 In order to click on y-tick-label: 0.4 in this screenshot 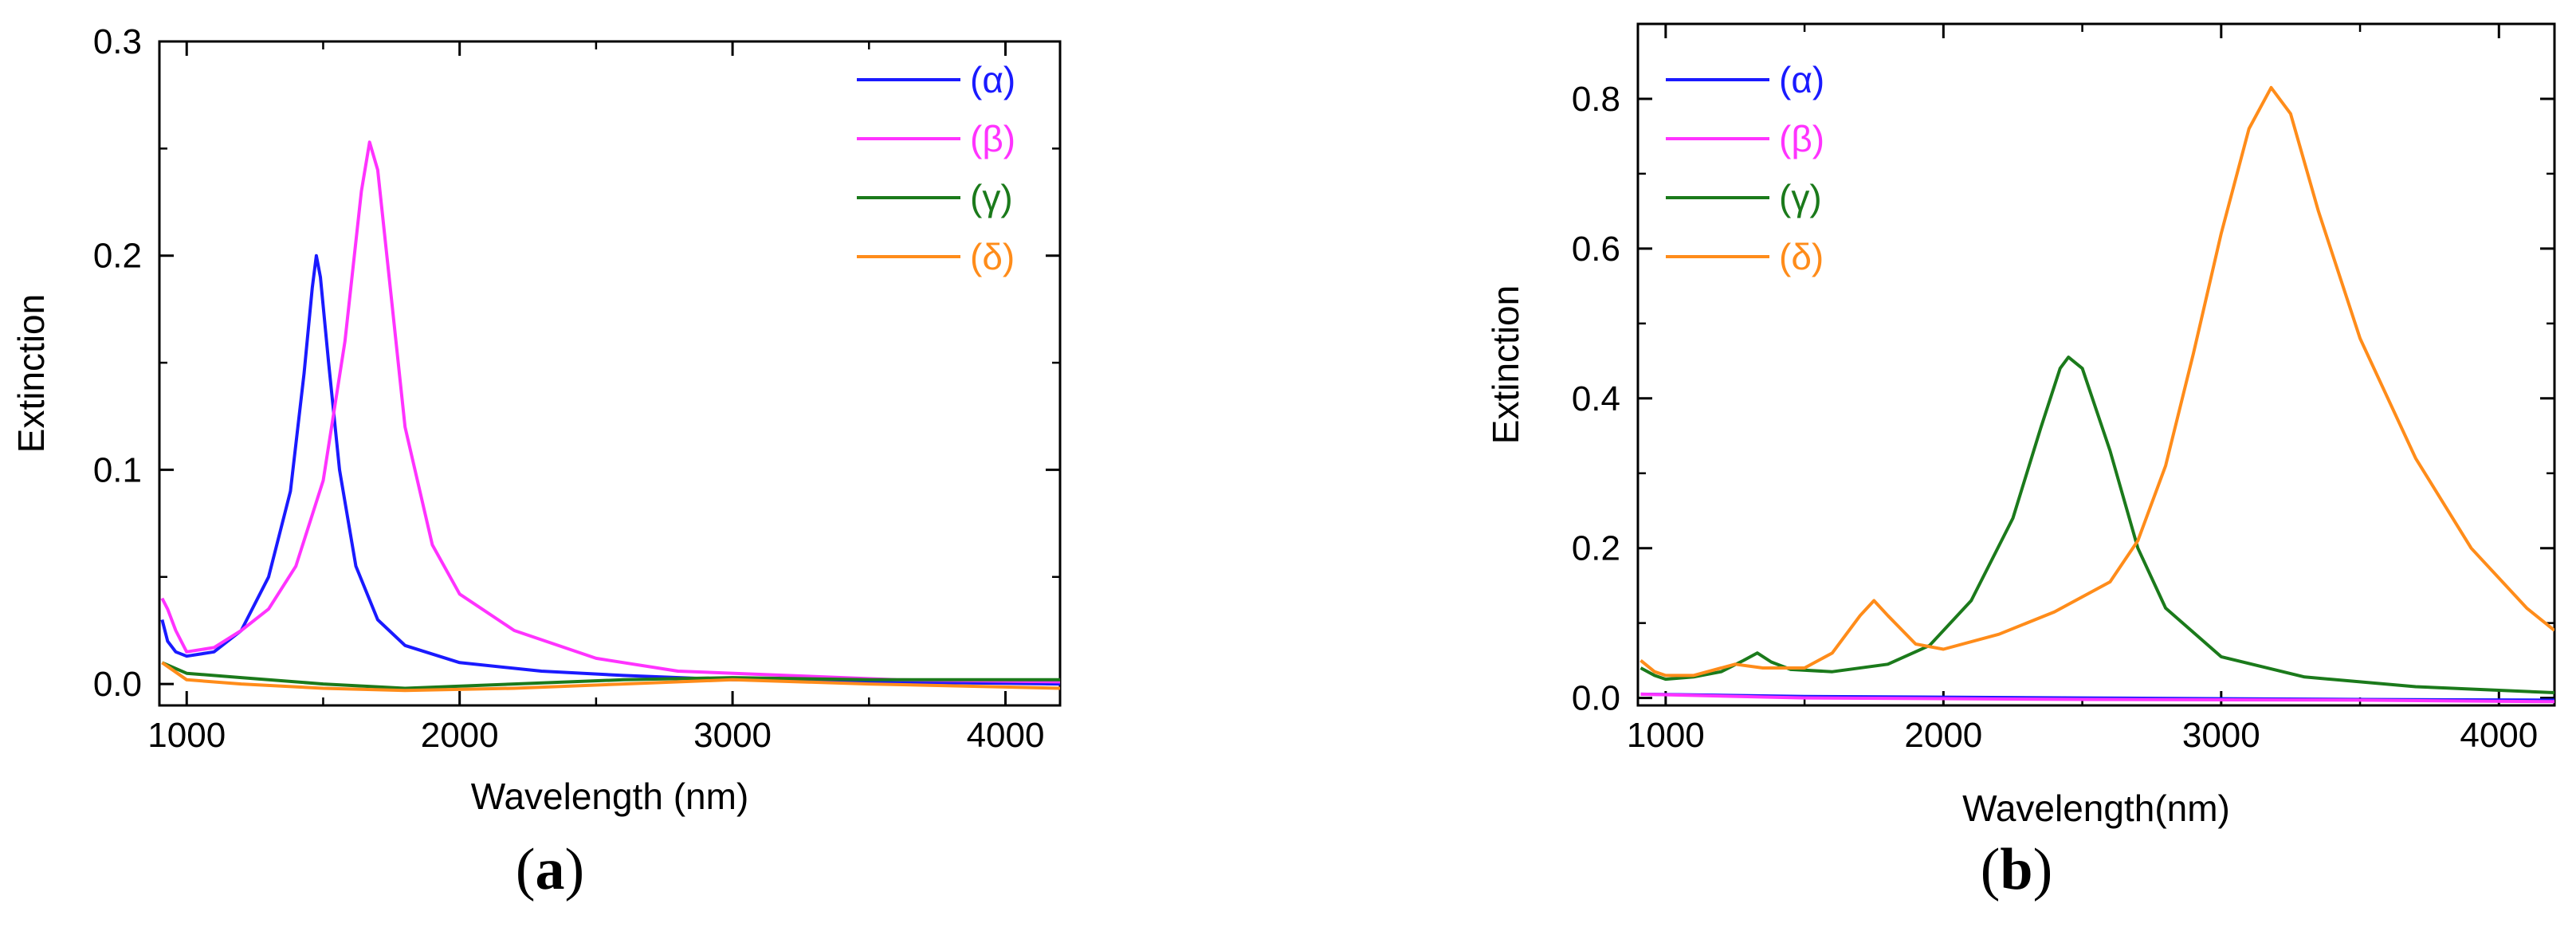, I will do `click(1596, 398)`.